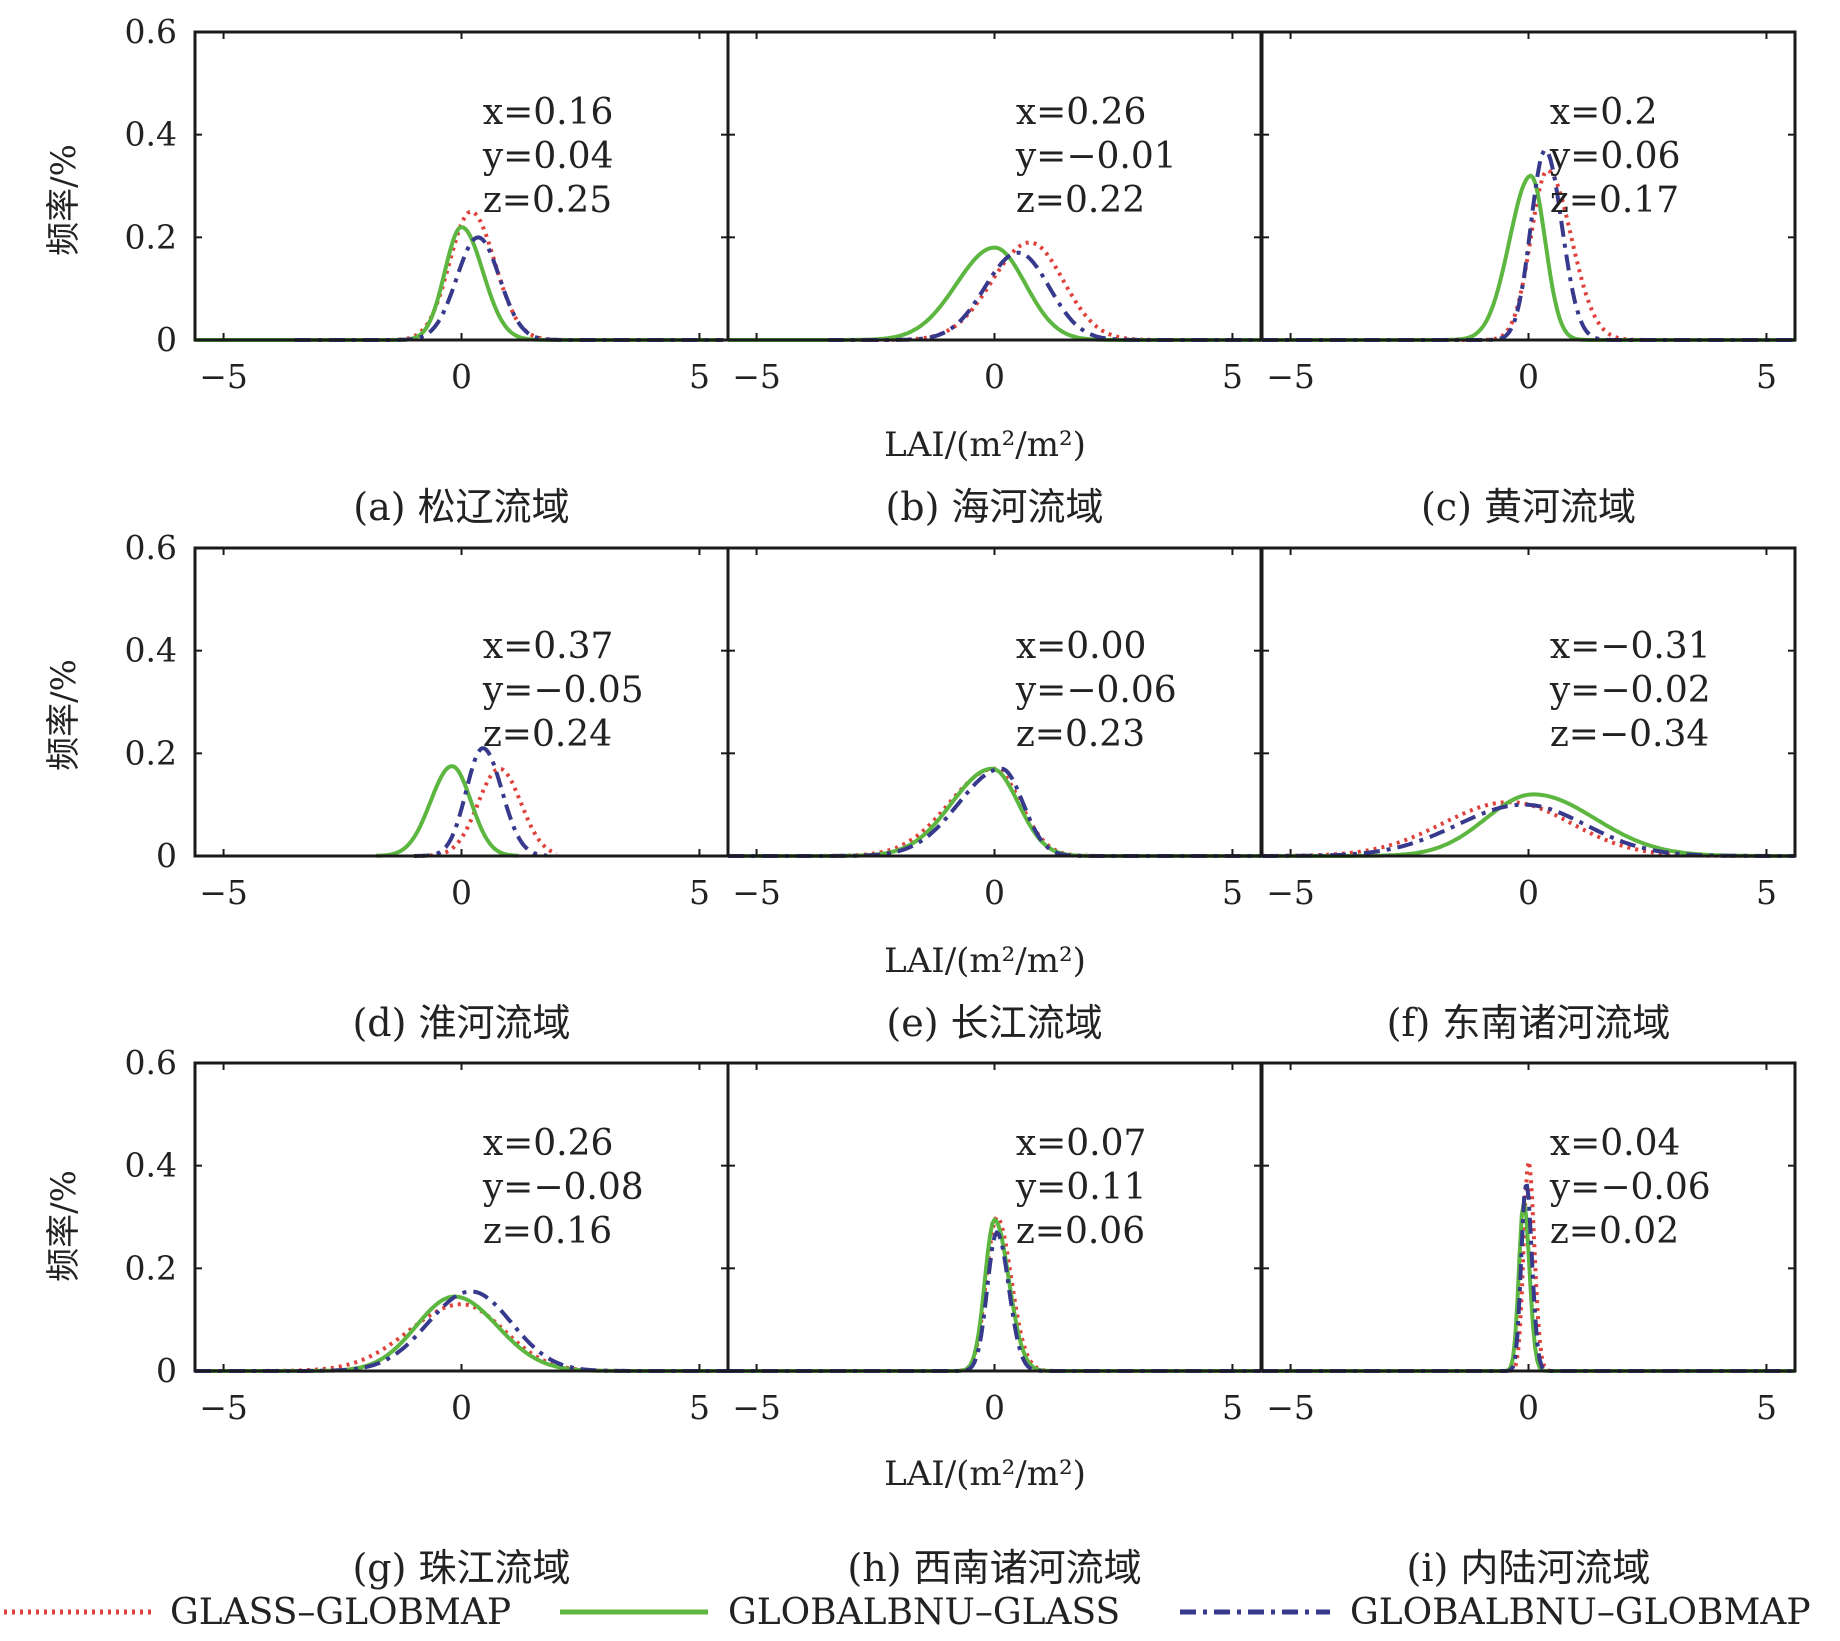  Describe the element at coordinates (1081, 112) in the screenshot. I see `stat-annotation: x=0.26` at that location.